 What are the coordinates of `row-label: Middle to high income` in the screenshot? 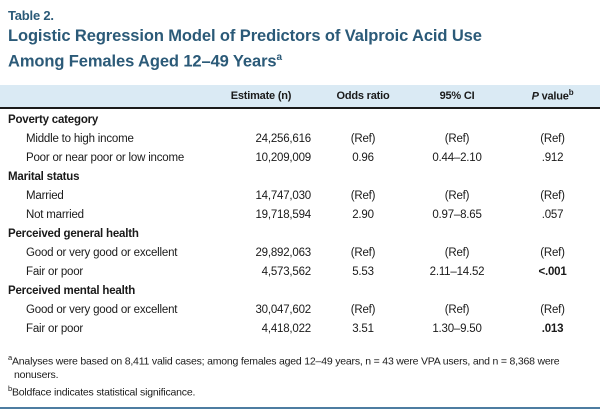 It's located at (80, 139).